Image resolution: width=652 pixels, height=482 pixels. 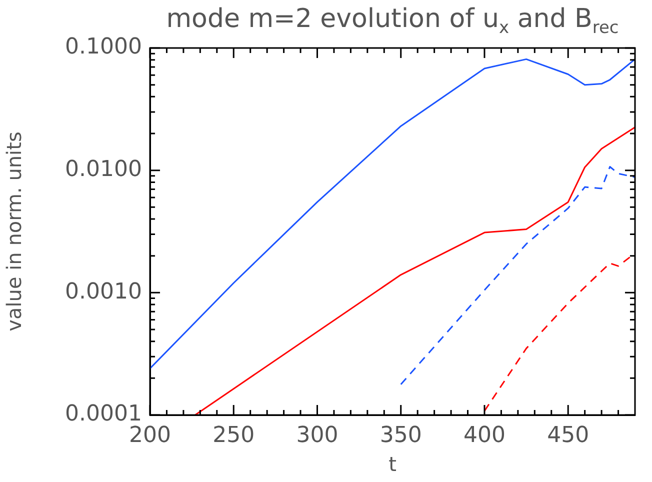 I want to click on x-tick-label: 350, so click(x=401, y=435).